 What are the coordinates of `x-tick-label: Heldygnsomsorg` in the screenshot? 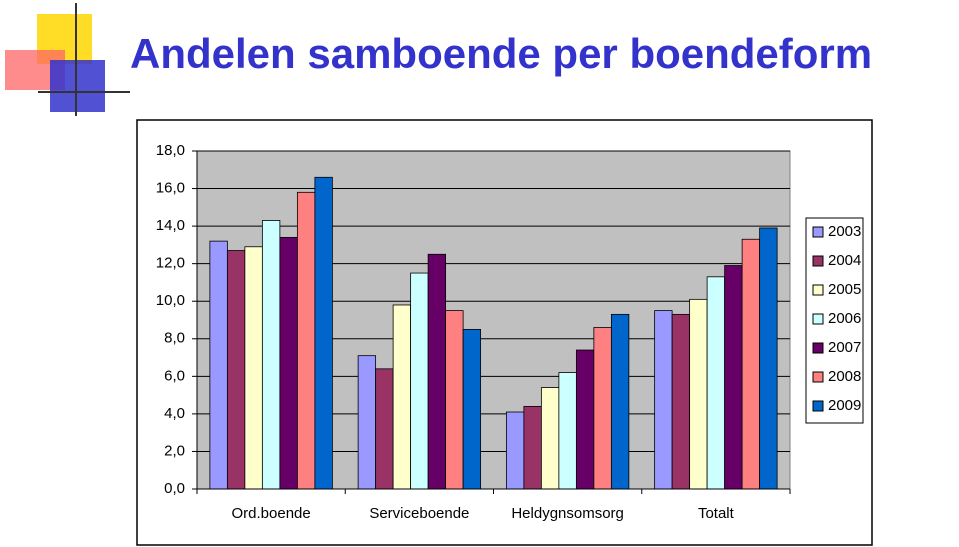 It's located at (567, 513).